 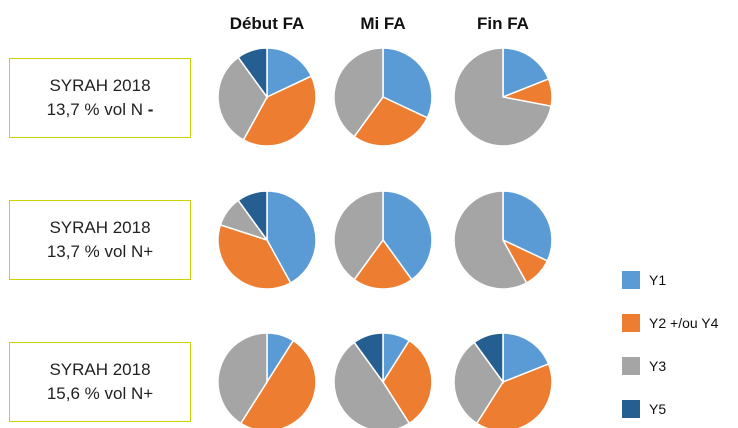 What do you see at coordinates (644, 280) in the screenshot?
I see `legend-item-y1: Y1` at bounding box center [644, 280].